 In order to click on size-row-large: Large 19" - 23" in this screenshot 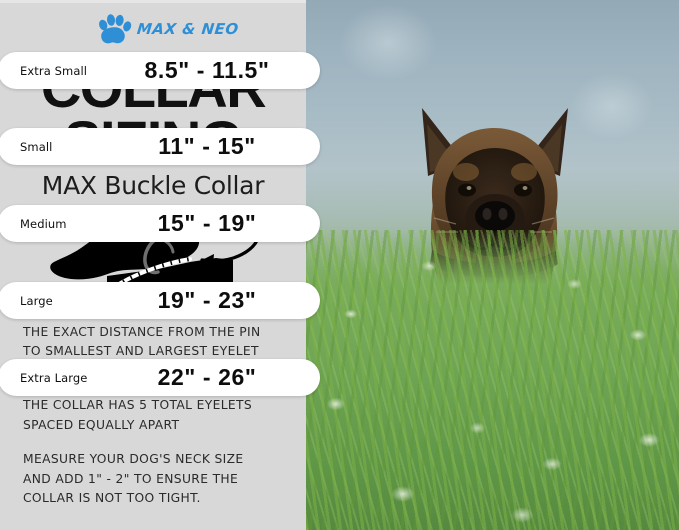, I will do `click(160, 300)`.